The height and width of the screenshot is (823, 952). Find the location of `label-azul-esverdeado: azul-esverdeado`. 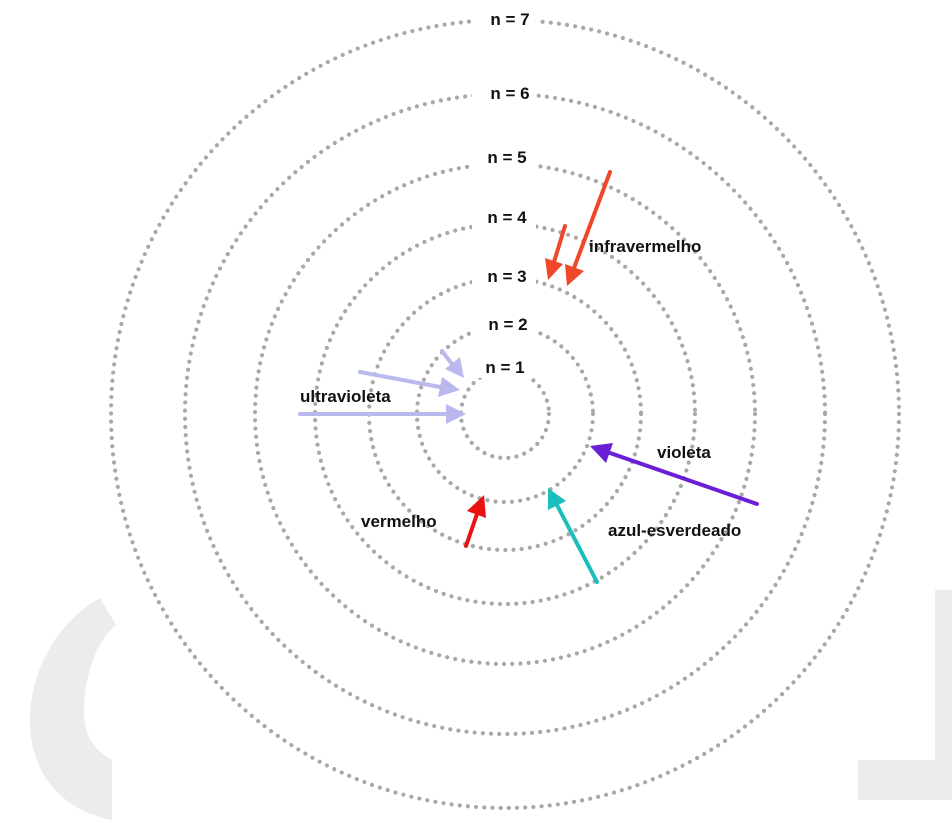

label-azul-esverdeado: azul-esverdeado is located at coordinates (674, 530).